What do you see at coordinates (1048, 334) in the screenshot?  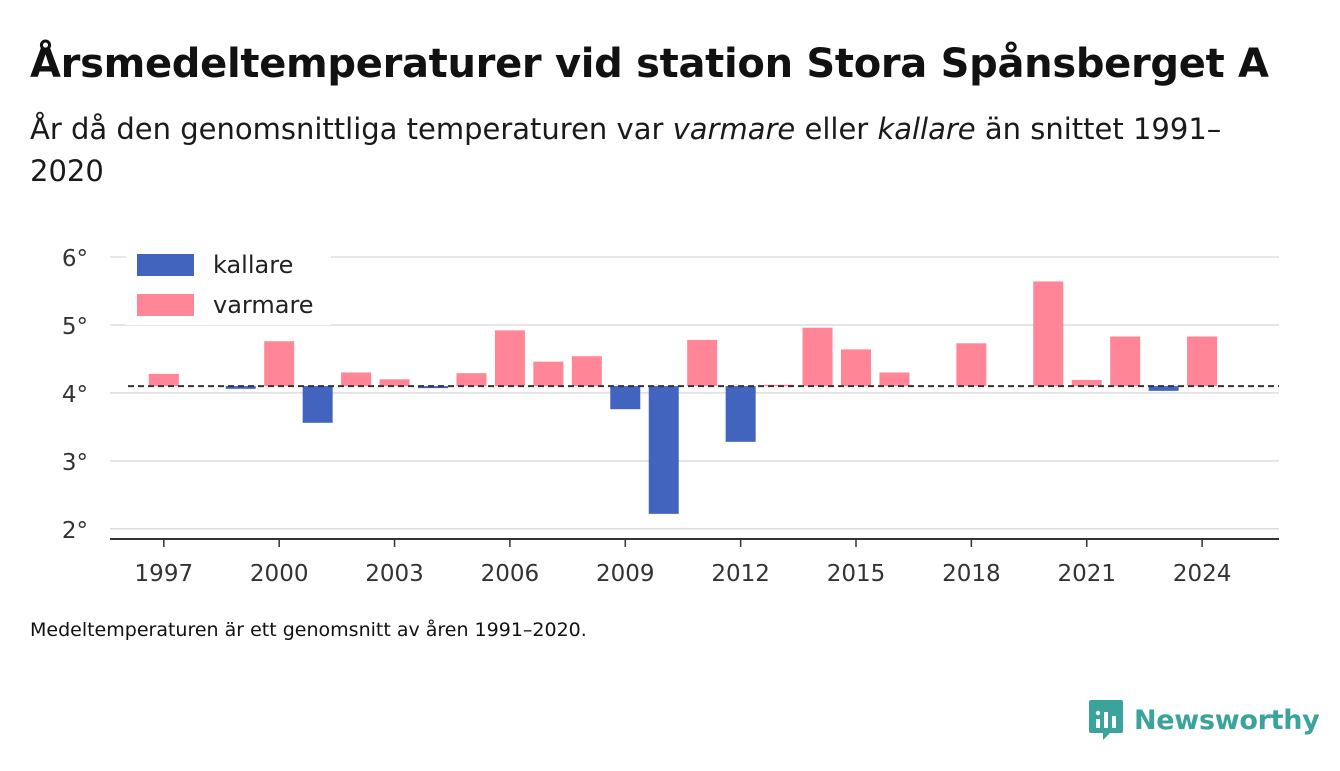 I see `bar-2020` at bounding box center [1048, 334].